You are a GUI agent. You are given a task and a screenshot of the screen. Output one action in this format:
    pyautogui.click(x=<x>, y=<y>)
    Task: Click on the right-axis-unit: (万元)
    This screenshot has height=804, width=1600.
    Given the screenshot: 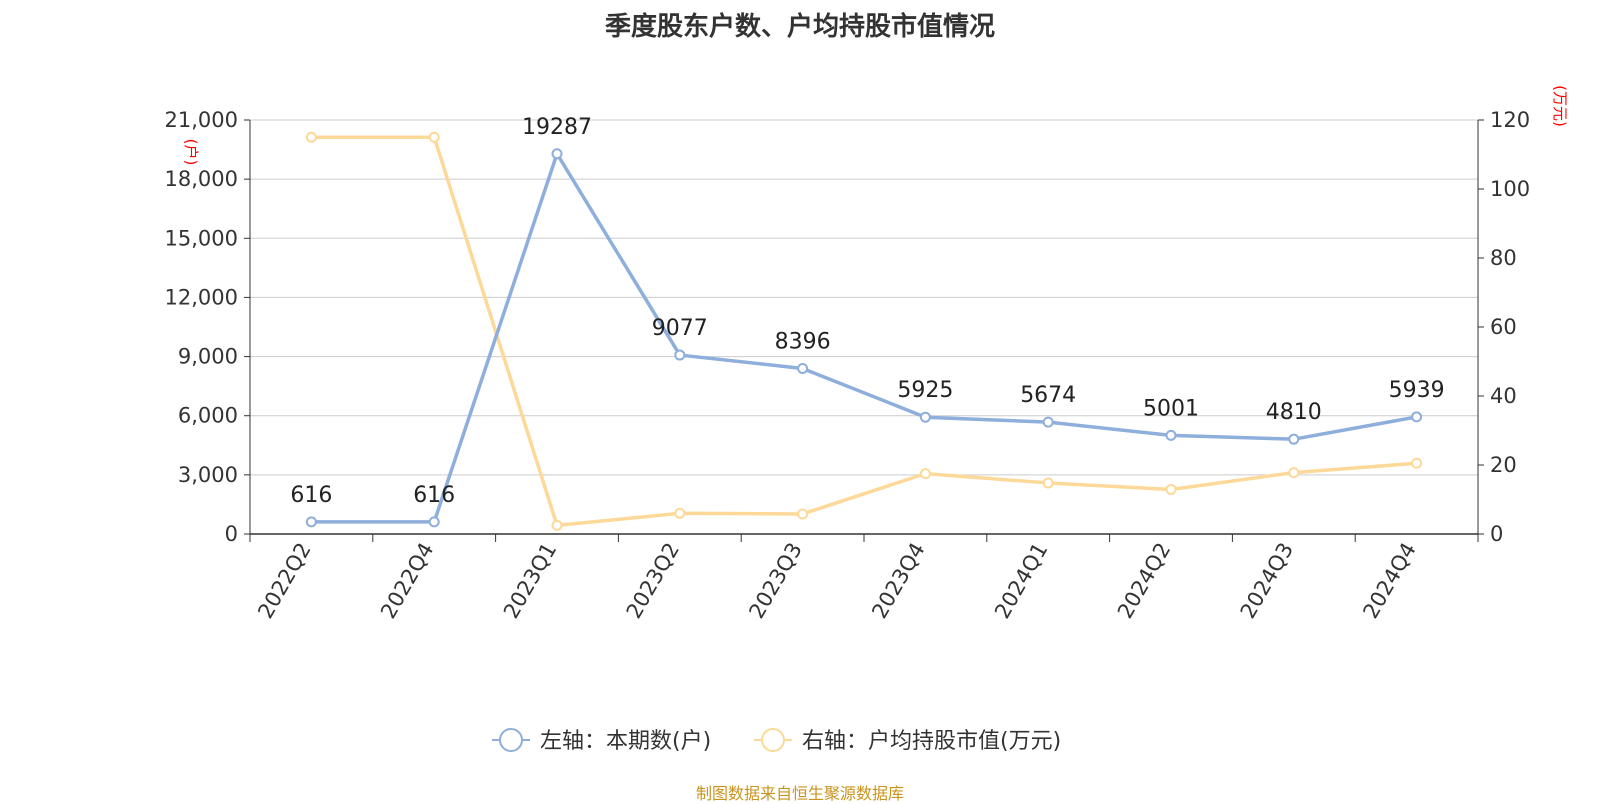 What is the action you would take?
    pyautogui.click(x=1560, y=106)
    